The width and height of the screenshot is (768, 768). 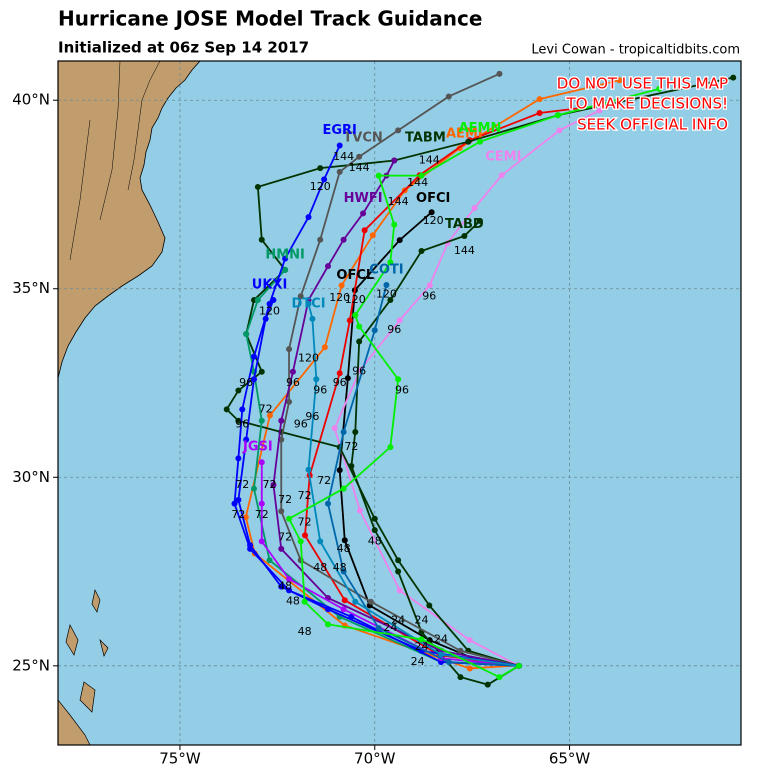 I want to click on warning-line: DO NOT USE THIS MAP, so click(x=642, y=84).